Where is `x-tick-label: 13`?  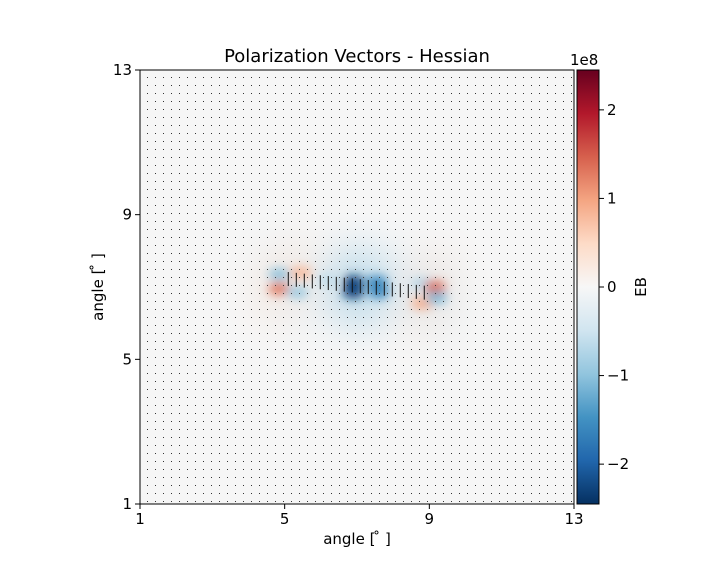 x-tick-label: 13 is located at coordinates (573, 519).